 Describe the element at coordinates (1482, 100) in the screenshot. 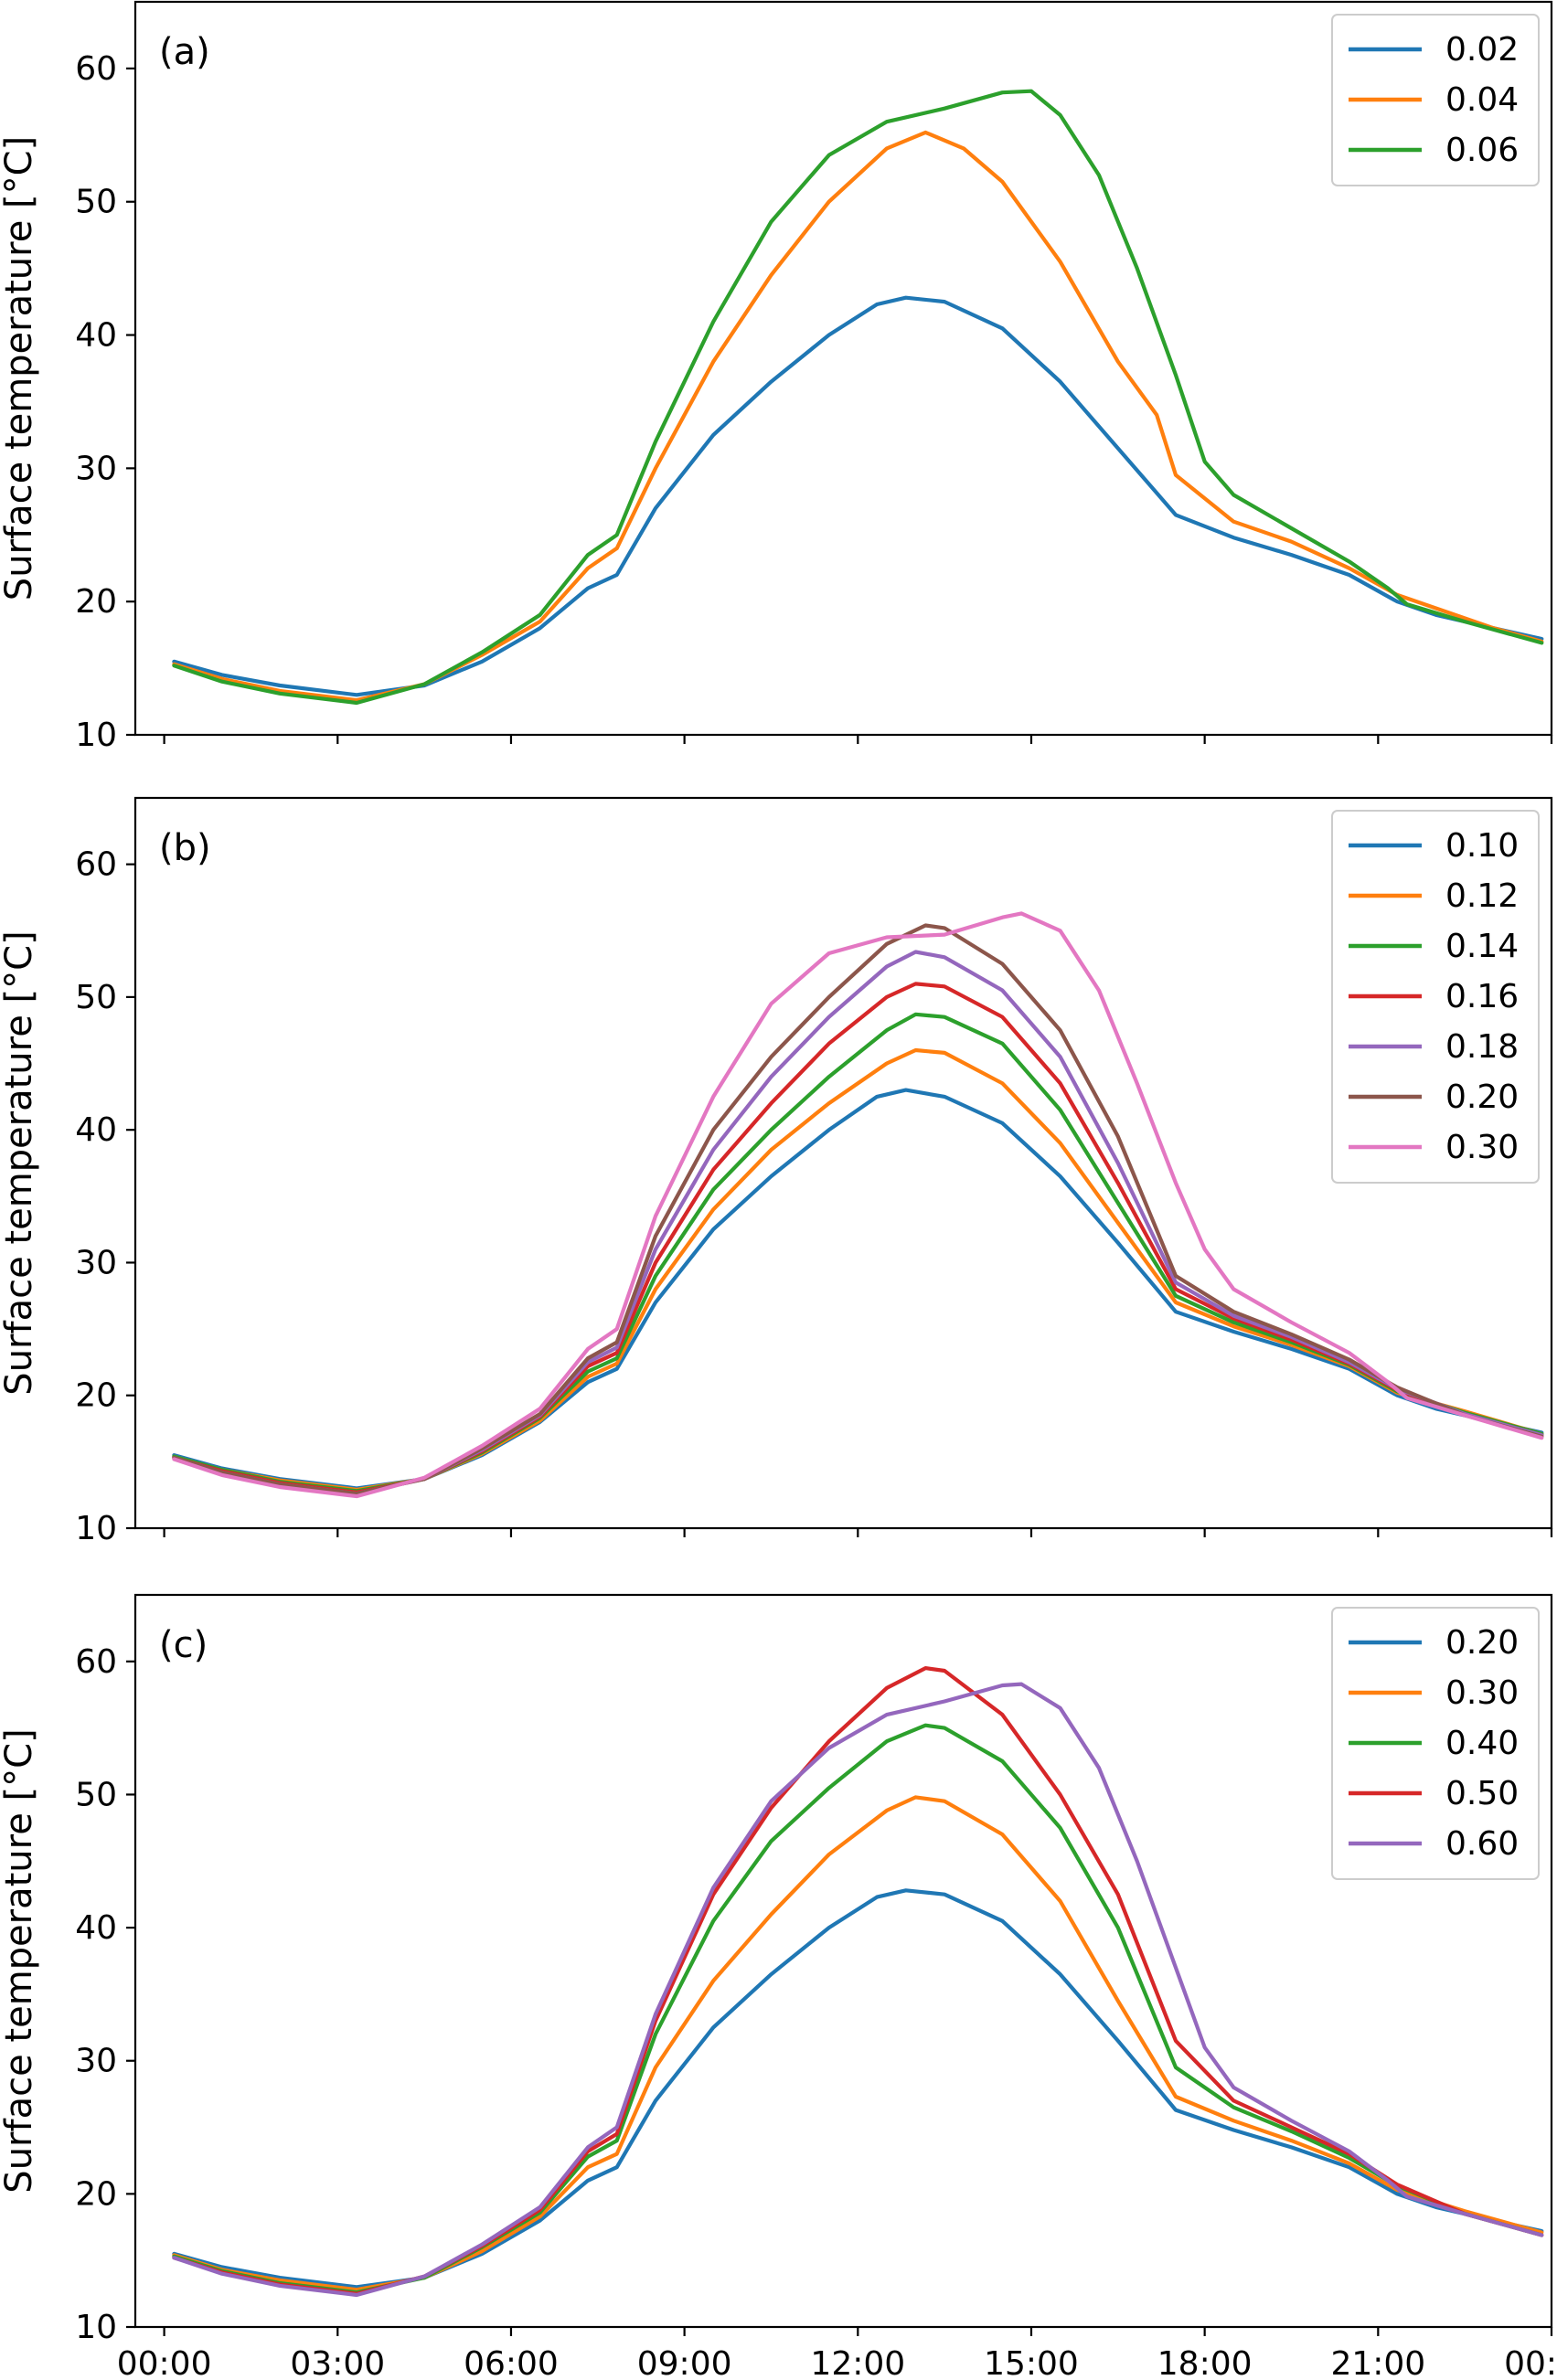

I see `legend-label: 0.04` at that location.